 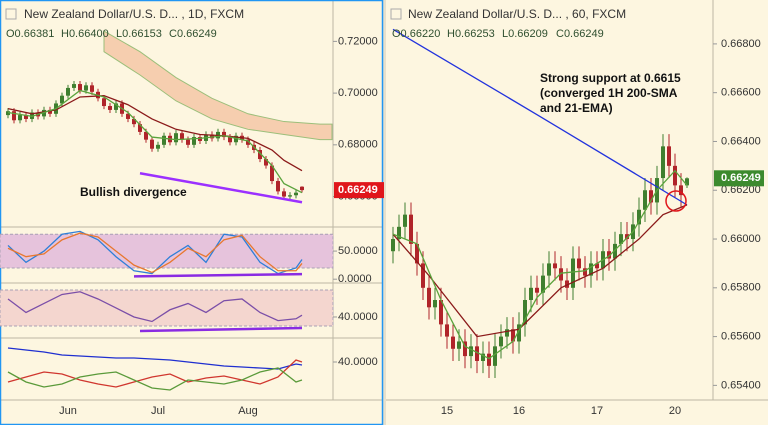 What do you see at coordinates (517, 14) in the screenshot?
I see `chart-title: New Zealand Dollar/U.S. D... , 60, FXCM` at bounding box center [517, 14].